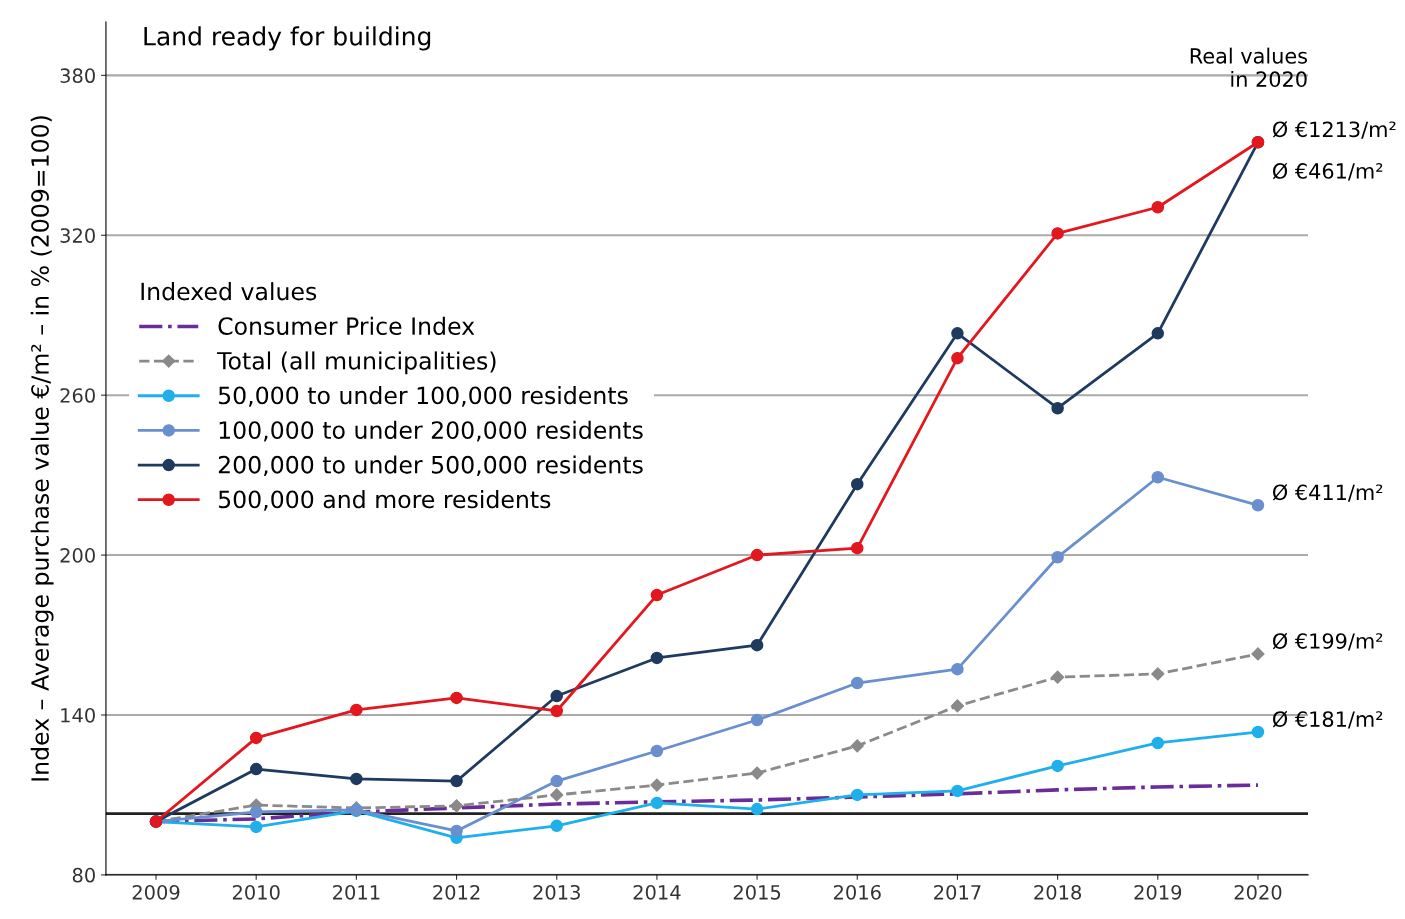  What do you see at coordinates (657, 892) in the screenshot?
I see `x-tick-label: 2014` at bounding box center [657, 892].